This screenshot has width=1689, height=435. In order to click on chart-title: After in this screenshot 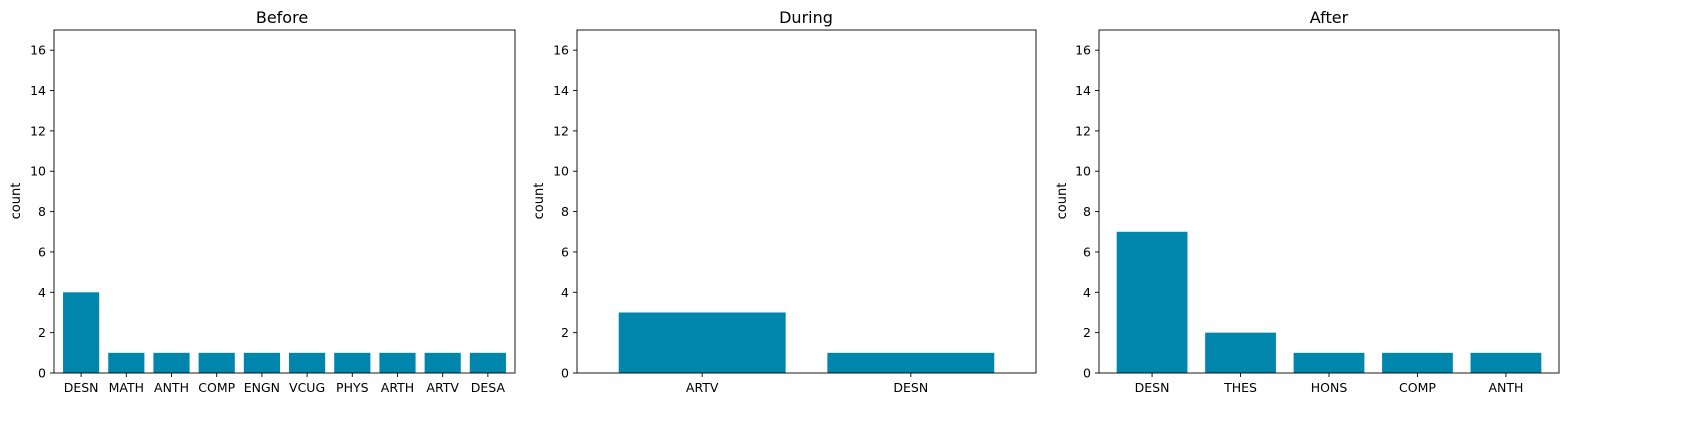, I will do `click(1329, 17)`.